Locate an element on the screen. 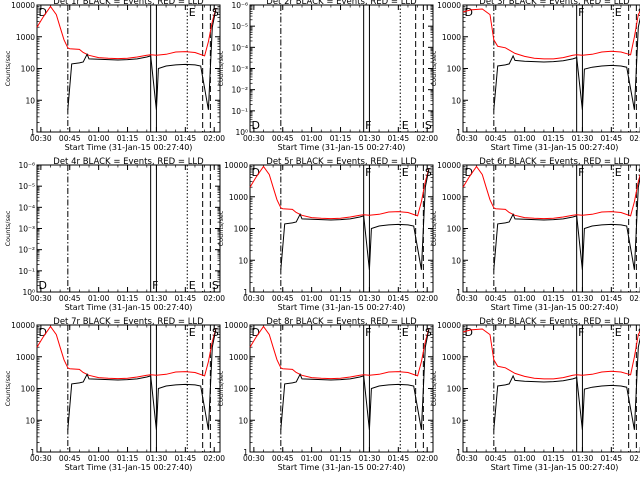 The image size is (640, 484). panel-title: Det 2r BLACK = Events, RED = LLD is located at coordinates (341, 3).